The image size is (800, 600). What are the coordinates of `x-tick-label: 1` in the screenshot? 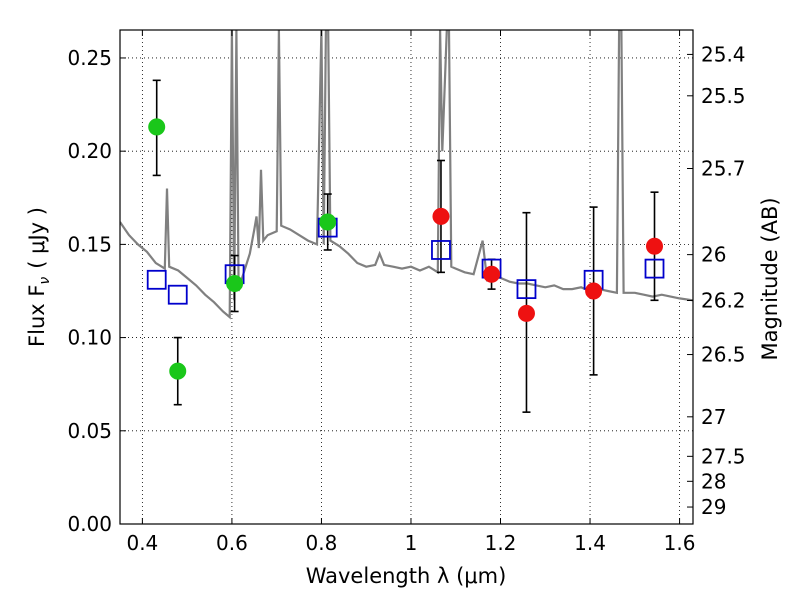 It's located at (411, 543).